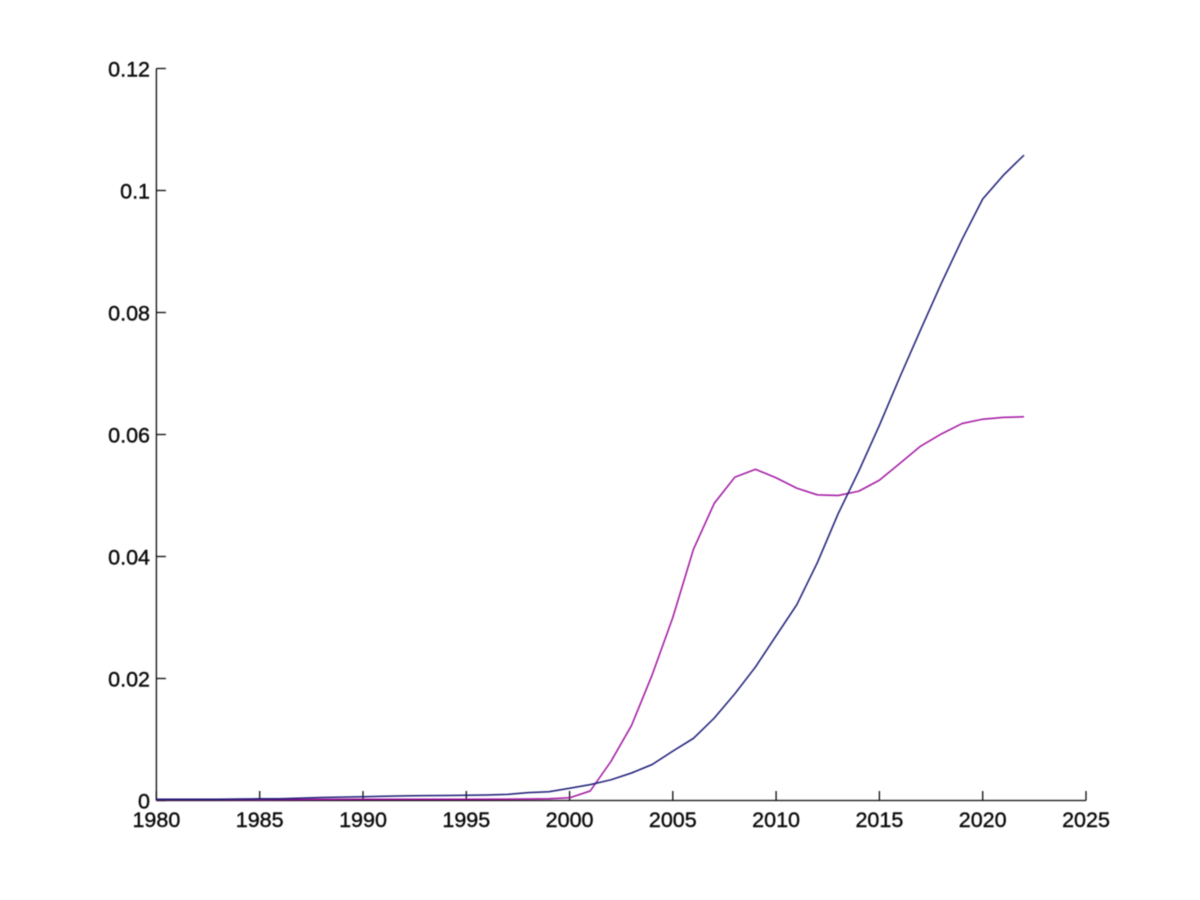 This screenshot has height=900, width=1200. Describe the element at coordinates (570, 820) in the screenshot. I see `svg-text: 2000` at that location.